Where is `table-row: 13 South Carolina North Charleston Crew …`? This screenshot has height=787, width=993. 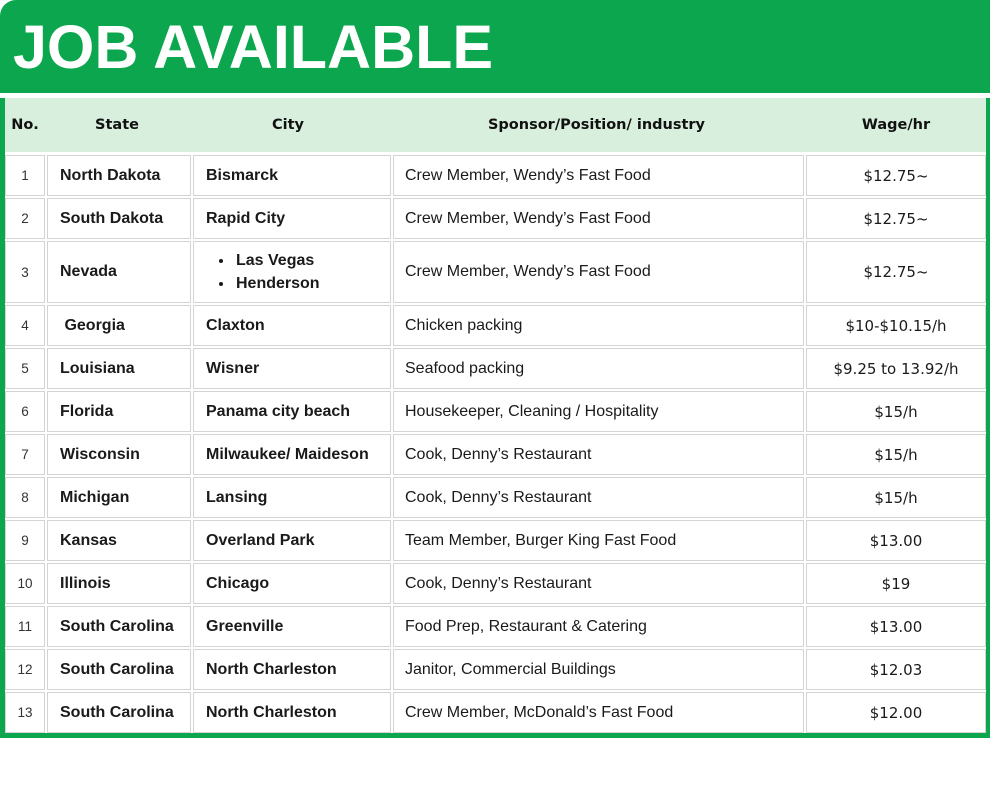
table-row: 13 South Carolina North Charleston Crew … is located at coordinates (495, 713).